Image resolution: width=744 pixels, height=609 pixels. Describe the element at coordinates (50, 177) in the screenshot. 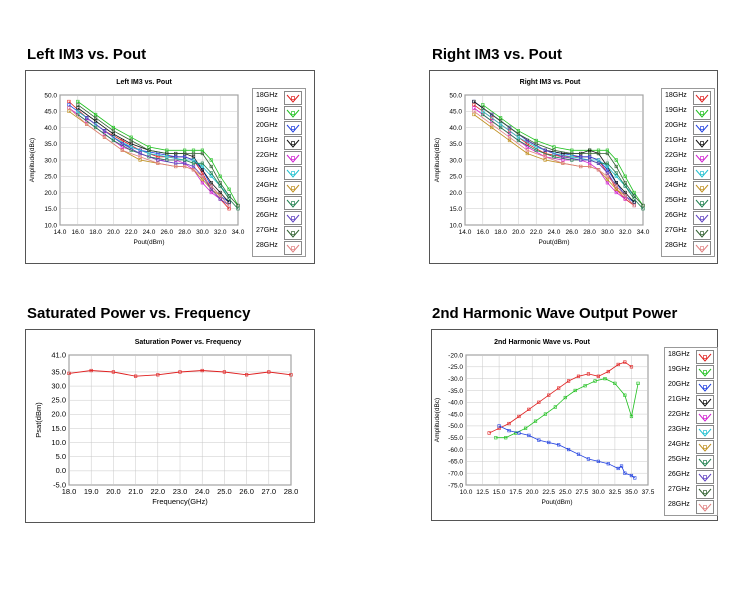

I see `y-tick-label: 25.0` at that location.